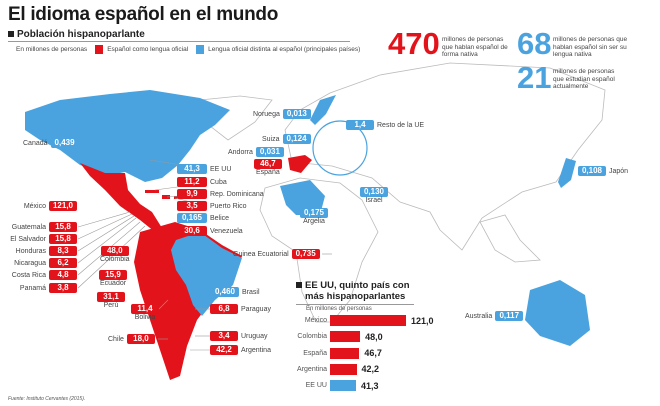 The image size is (660, 406). I want to click on australia-shape, so click(557, 313).